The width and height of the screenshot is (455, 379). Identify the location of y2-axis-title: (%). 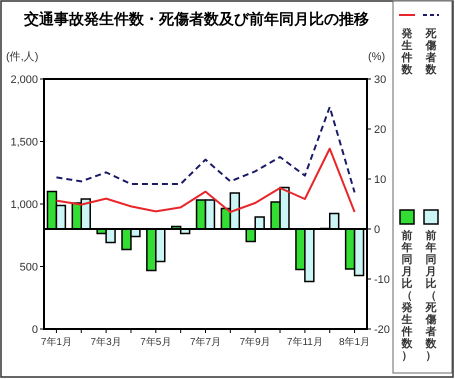
(377, 57).